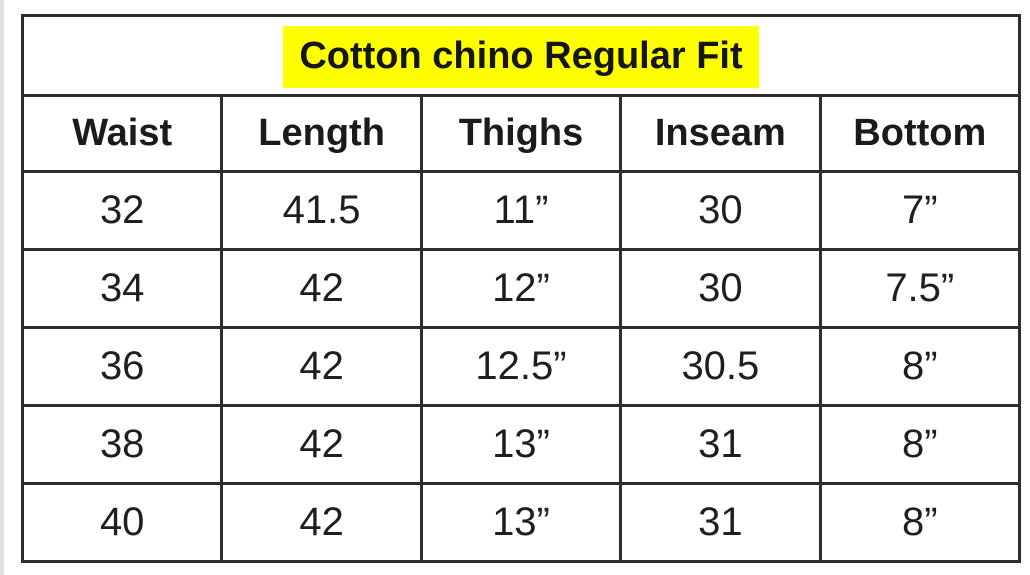  Describe the element at coordinates (720, 366) in the screenshot. I see `table-cell: 30.5` at that location.